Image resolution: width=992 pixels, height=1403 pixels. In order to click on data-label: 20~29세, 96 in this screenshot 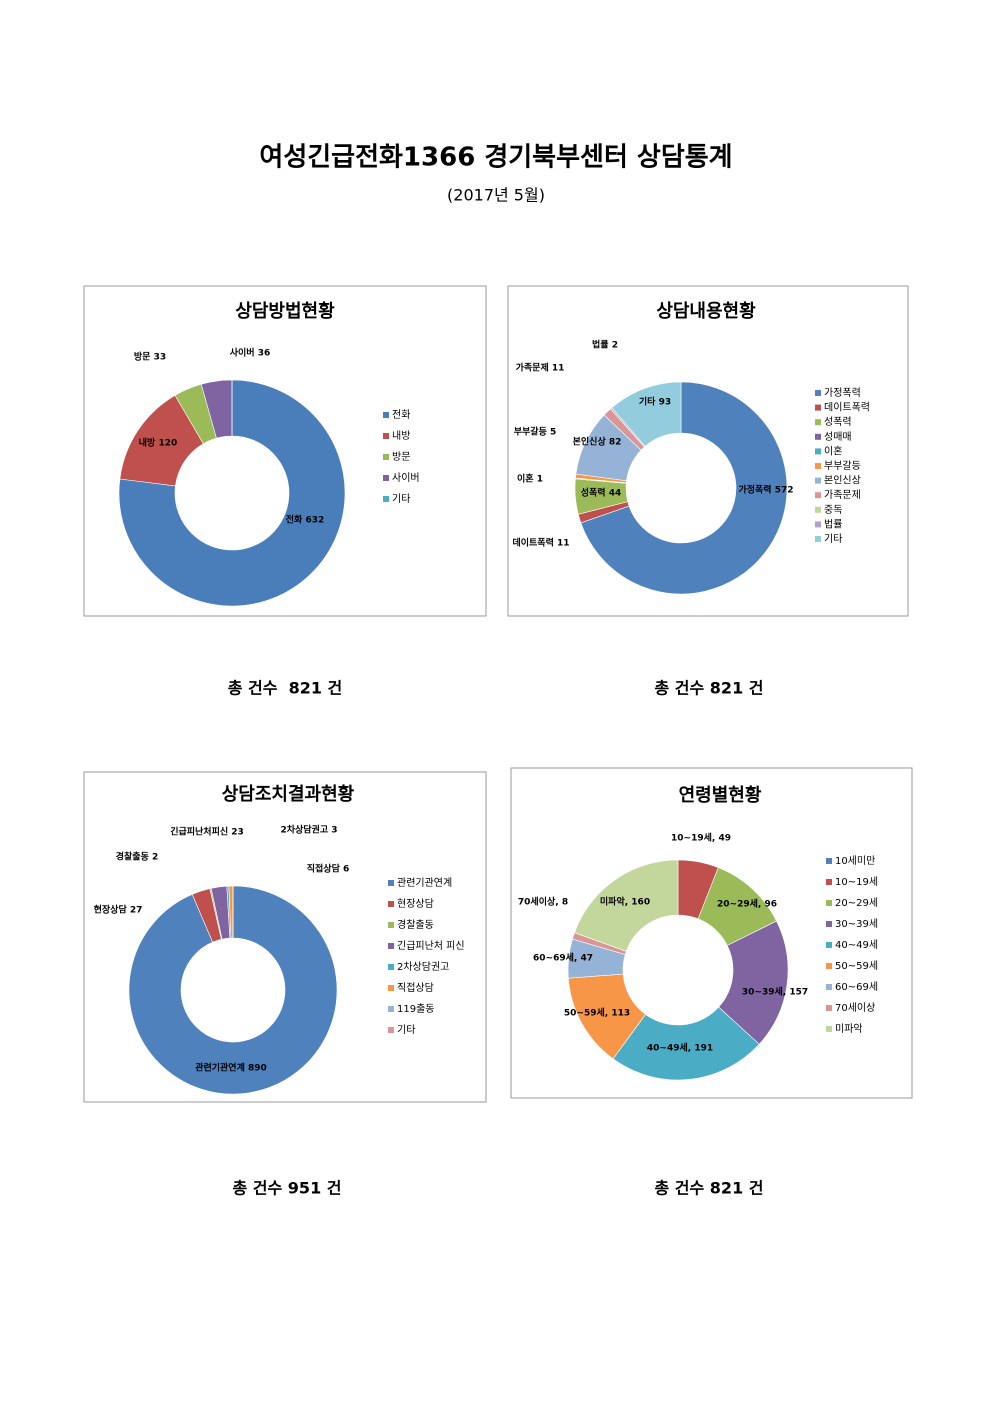, I will do `click(747, 904)`.